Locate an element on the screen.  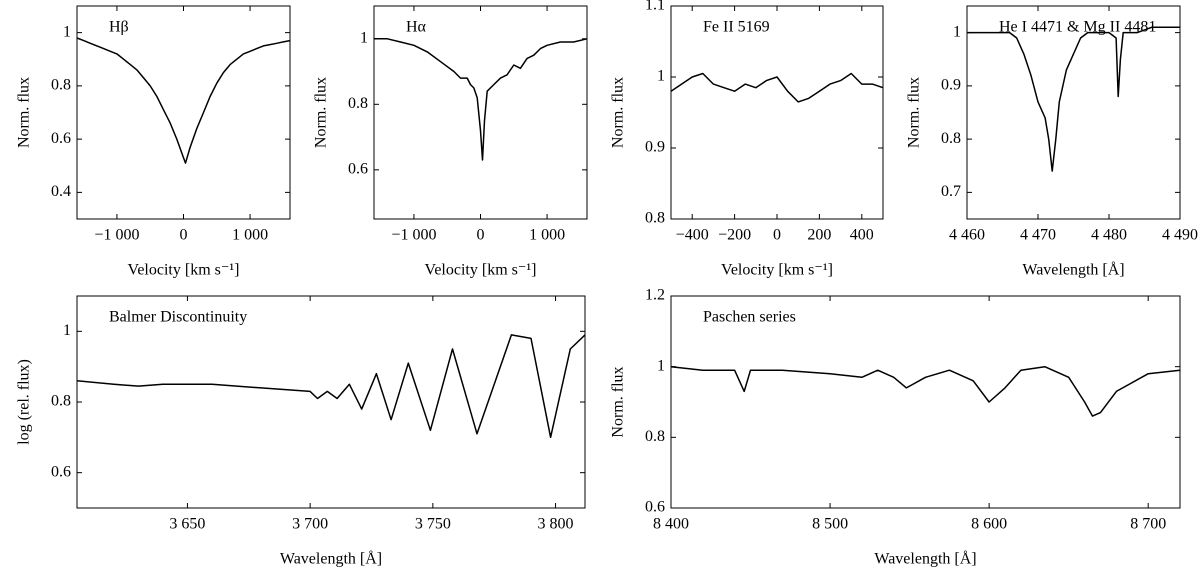
x-tick-label: 8 500 is located at coordinates (830, 524).